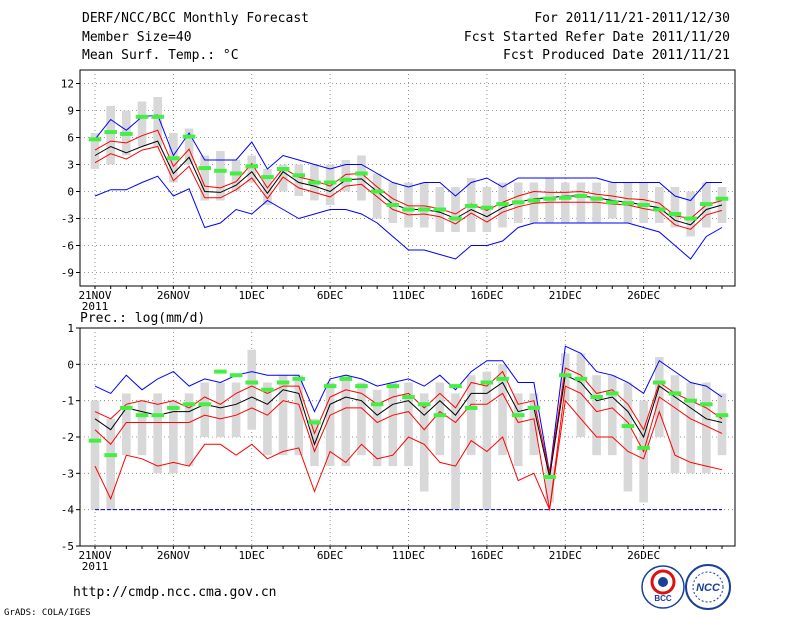 Image resolution: width=800 pixels, height=618 pixels. Describe the element at coordinates (252, 555) in the screenshot. I see `x-tick-label: 1DEC` at that location.